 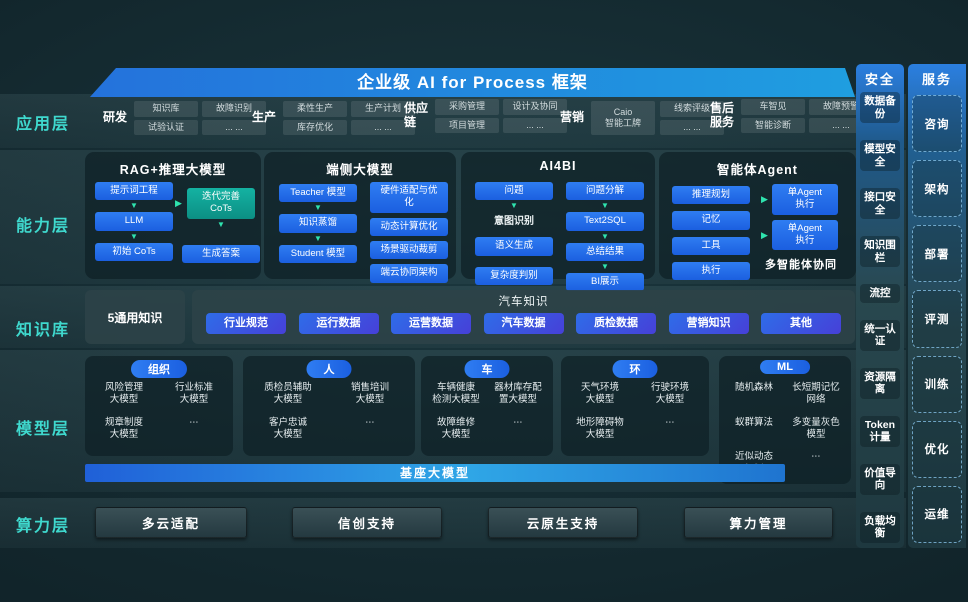 I want to click on feature-chip: 硬件适配与优 化, so click(x=409, y=197).